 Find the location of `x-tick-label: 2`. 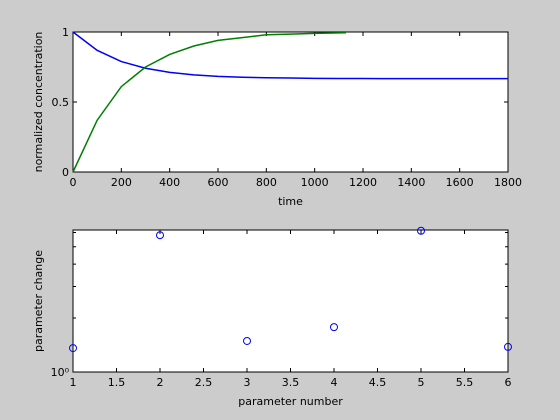

x-tick-label: 2 is located at coordinates (160, 382).